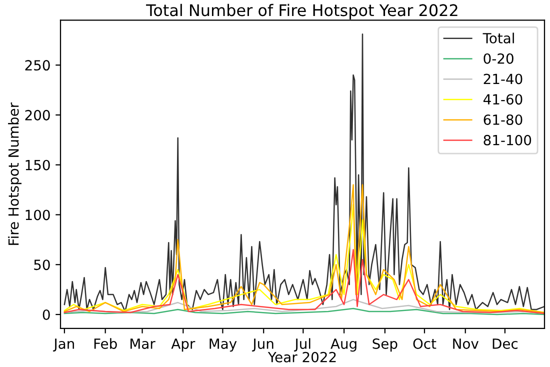 The image size is (550, 367). I want to click on x-tick-label: Jan, so click(63, 345).